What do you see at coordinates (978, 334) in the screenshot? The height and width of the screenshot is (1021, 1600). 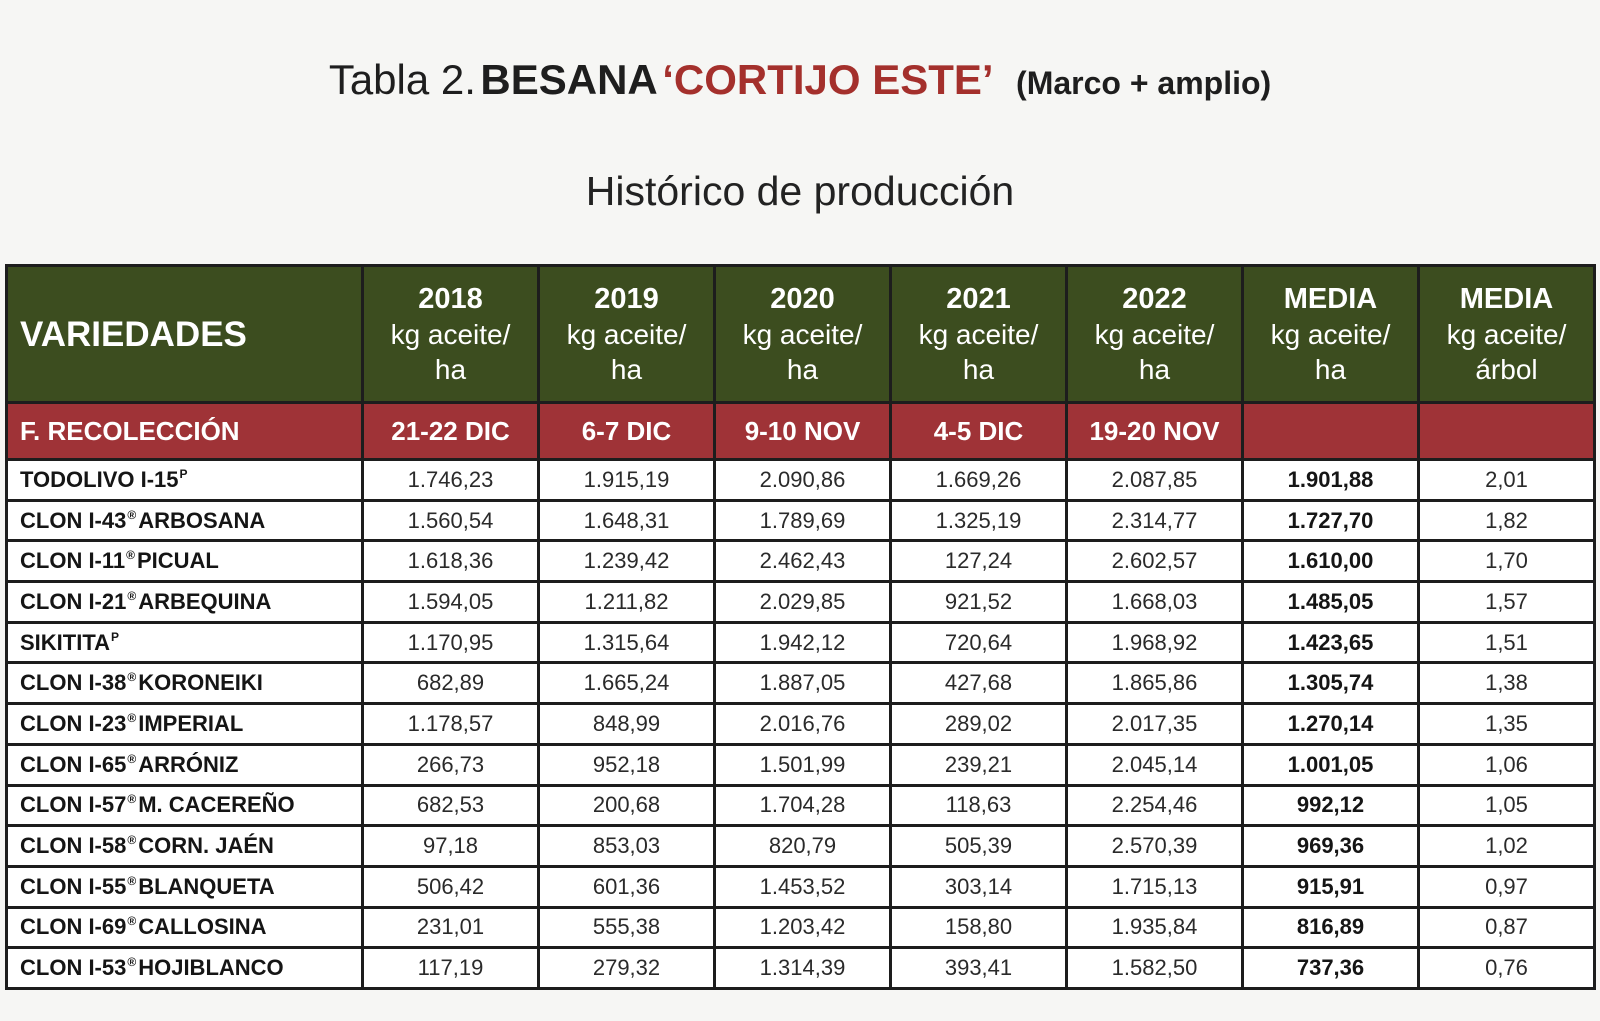 I see `header-col-3: 2021 kg aceite/ha` at bounding box center [978, 334].